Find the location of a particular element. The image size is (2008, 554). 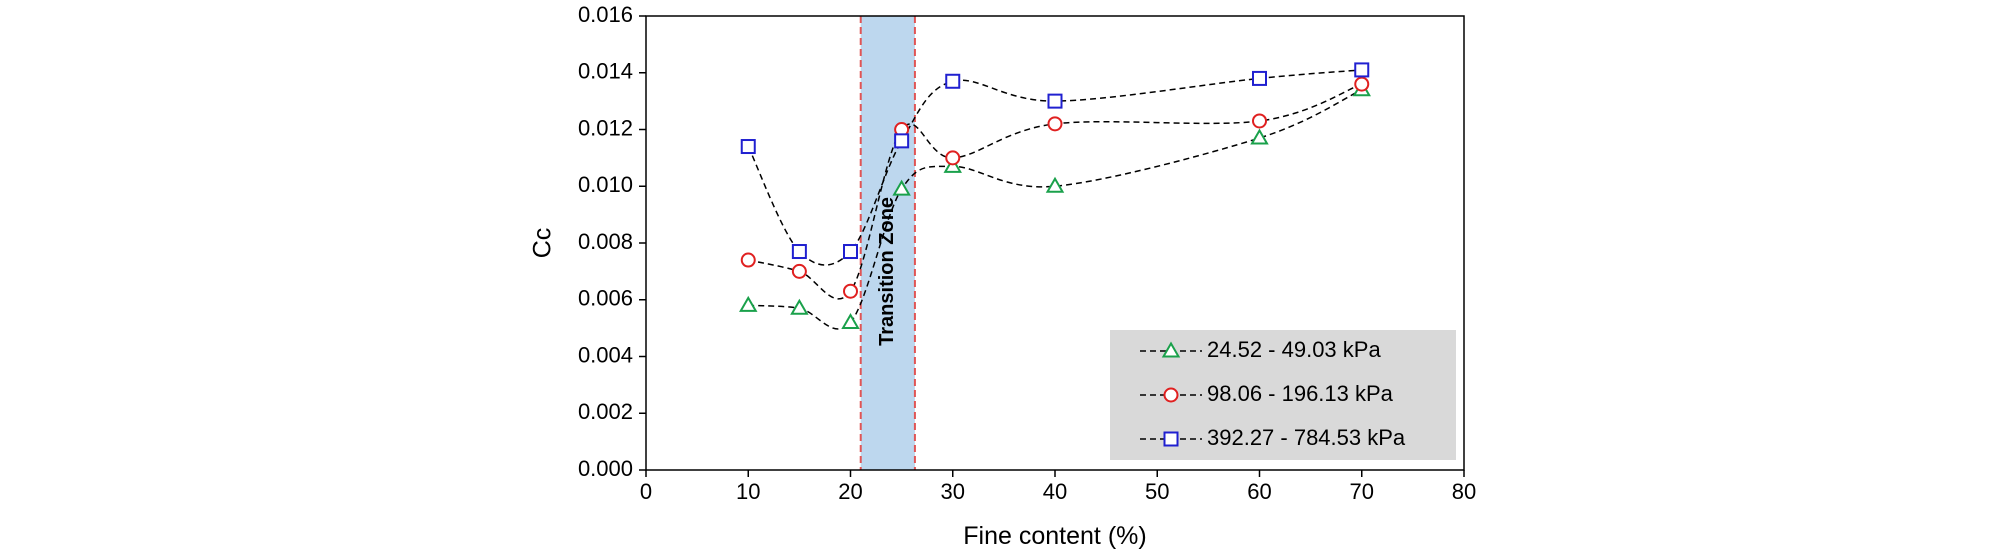

x-tick-label: 20 is located at coordinates (850, 491).